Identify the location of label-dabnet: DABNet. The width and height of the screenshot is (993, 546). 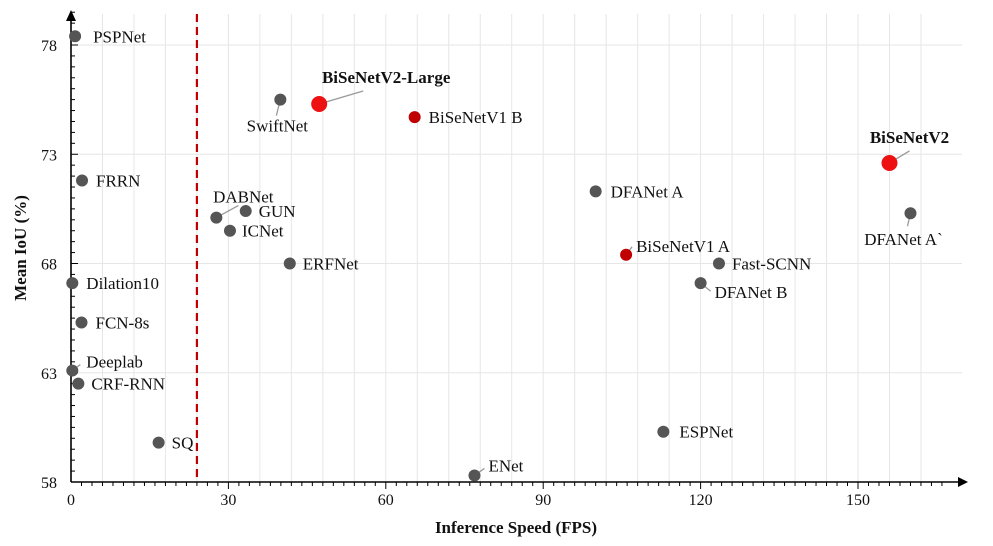
(243, 197).